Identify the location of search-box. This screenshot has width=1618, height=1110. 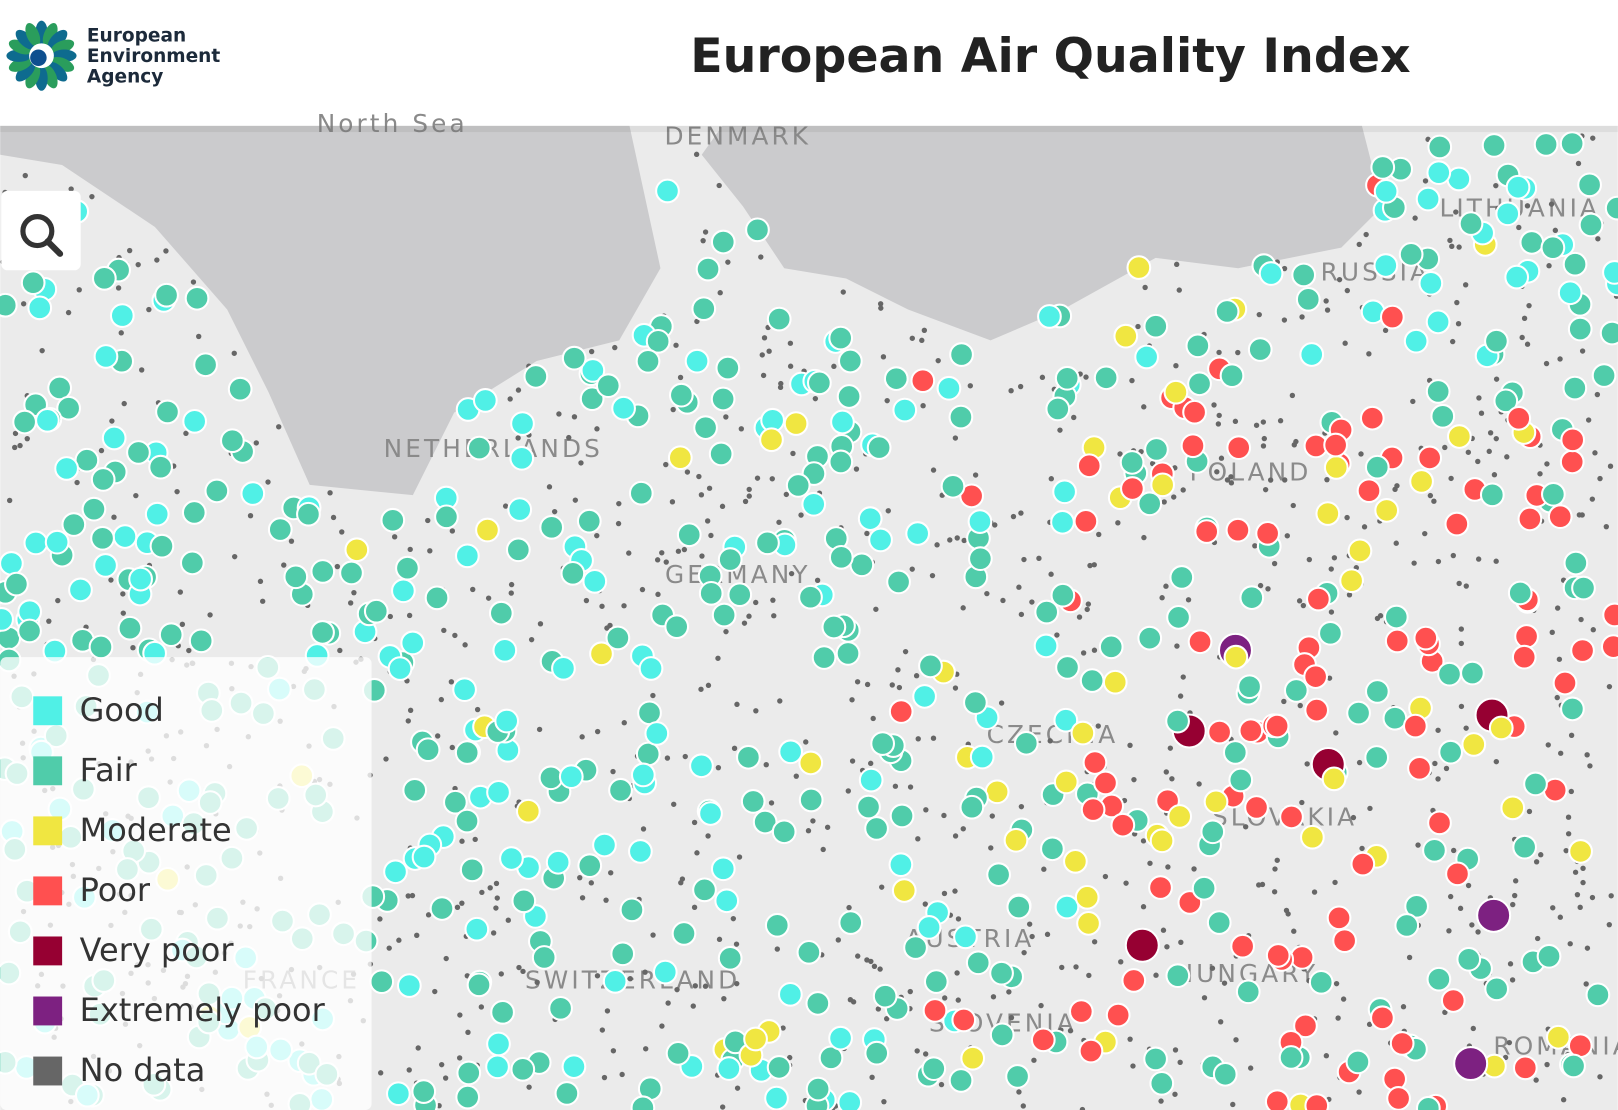
(41, 230).